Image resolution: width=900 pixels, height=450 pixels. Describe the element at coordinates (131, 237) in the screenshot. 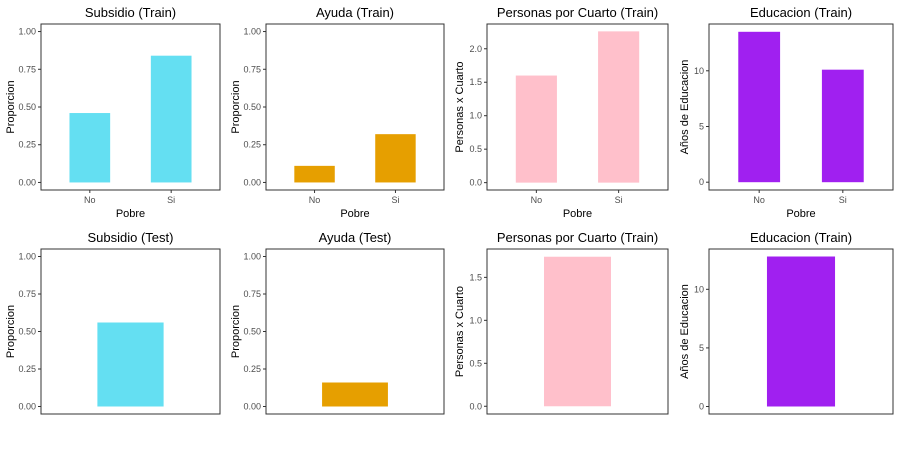

I see `chart-title: Subsidio (Test)` at that location.